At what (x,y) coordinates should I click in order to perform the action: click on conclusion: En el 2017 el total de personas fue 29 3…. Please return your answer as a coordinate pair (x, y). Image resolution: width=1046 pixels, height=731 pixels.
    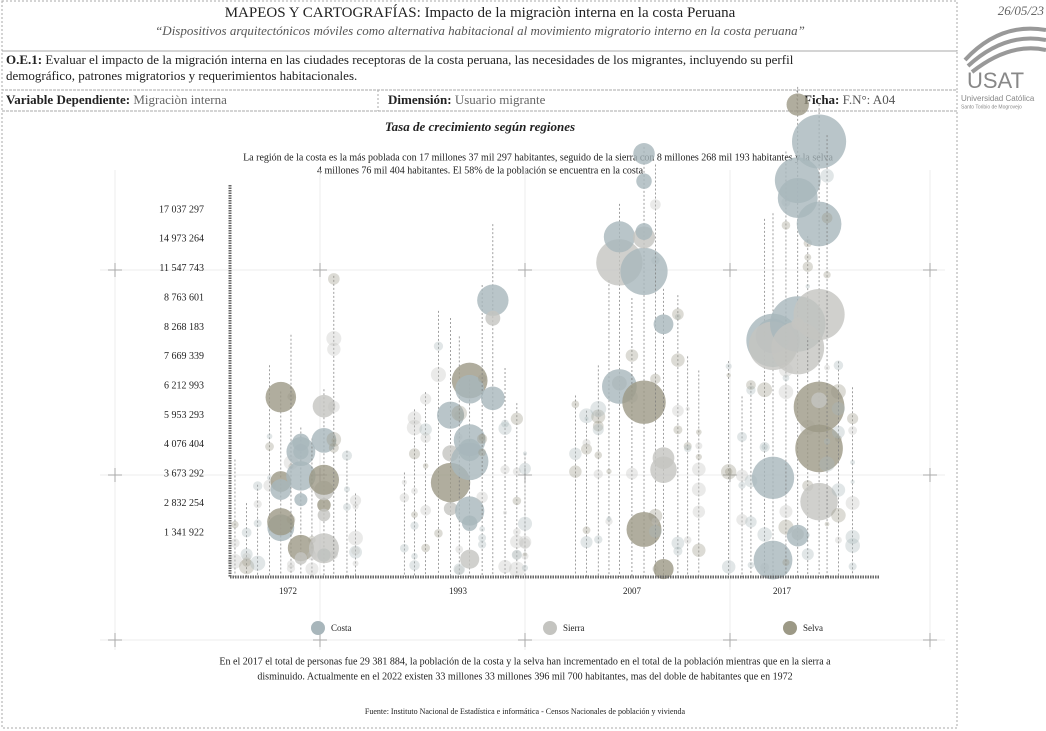
    Looking at the image, I should click on (525, 661).